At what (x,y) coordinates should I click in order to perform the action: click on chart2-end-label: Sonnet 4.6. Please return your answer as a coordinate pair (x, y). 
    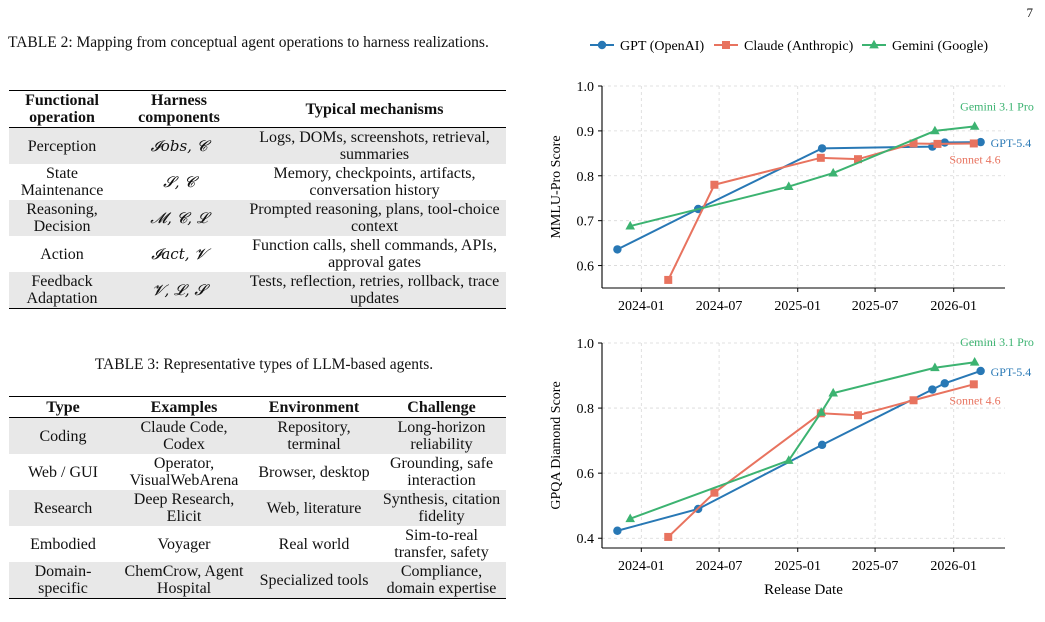
    Looking at the image, I should click on (974, 400).